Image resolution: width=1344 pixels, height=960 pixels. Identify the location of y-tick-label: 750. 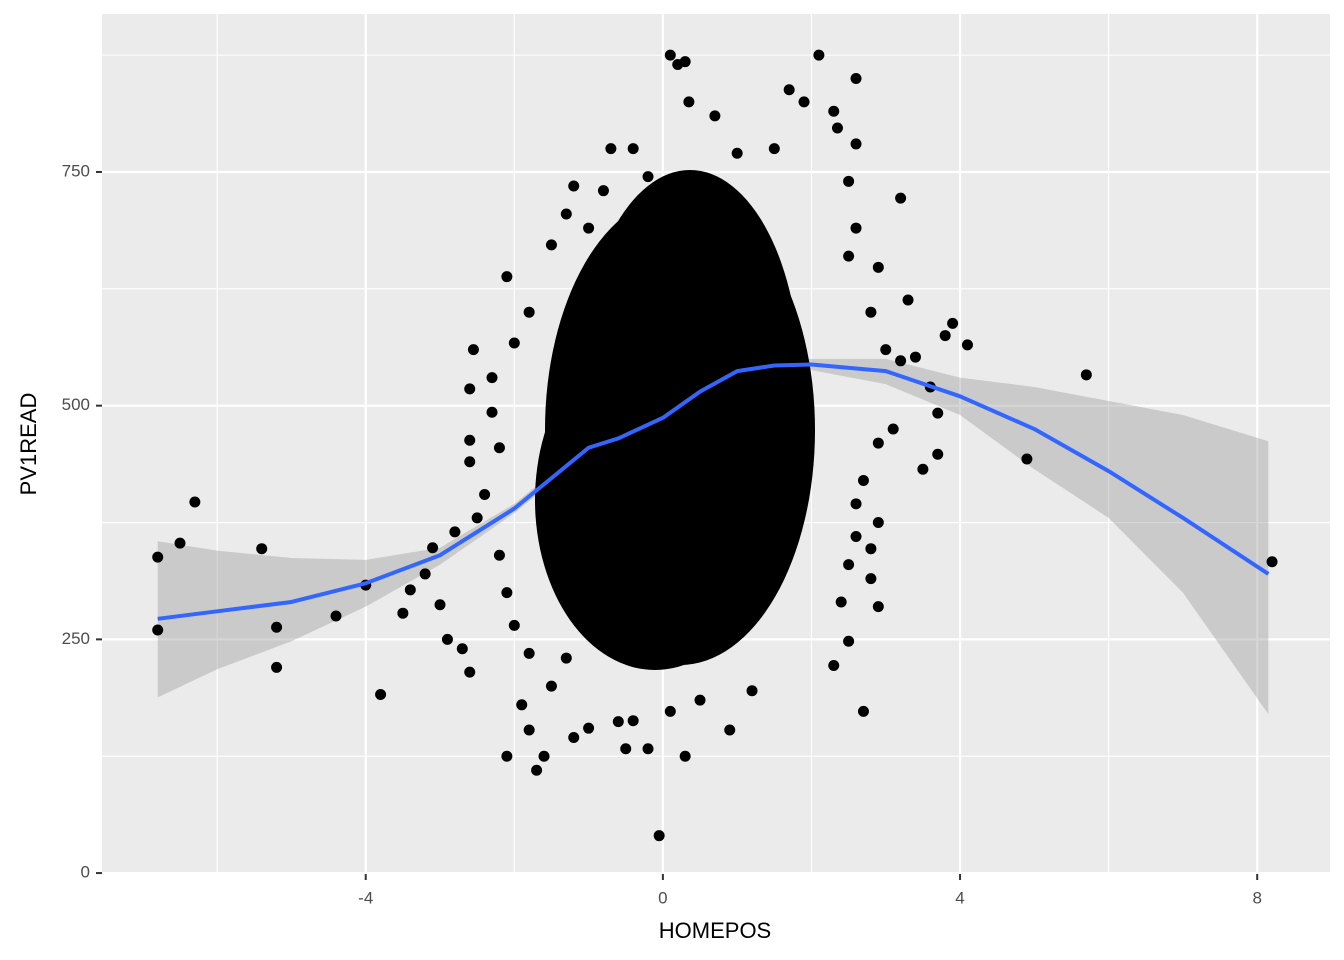
(76, 170).